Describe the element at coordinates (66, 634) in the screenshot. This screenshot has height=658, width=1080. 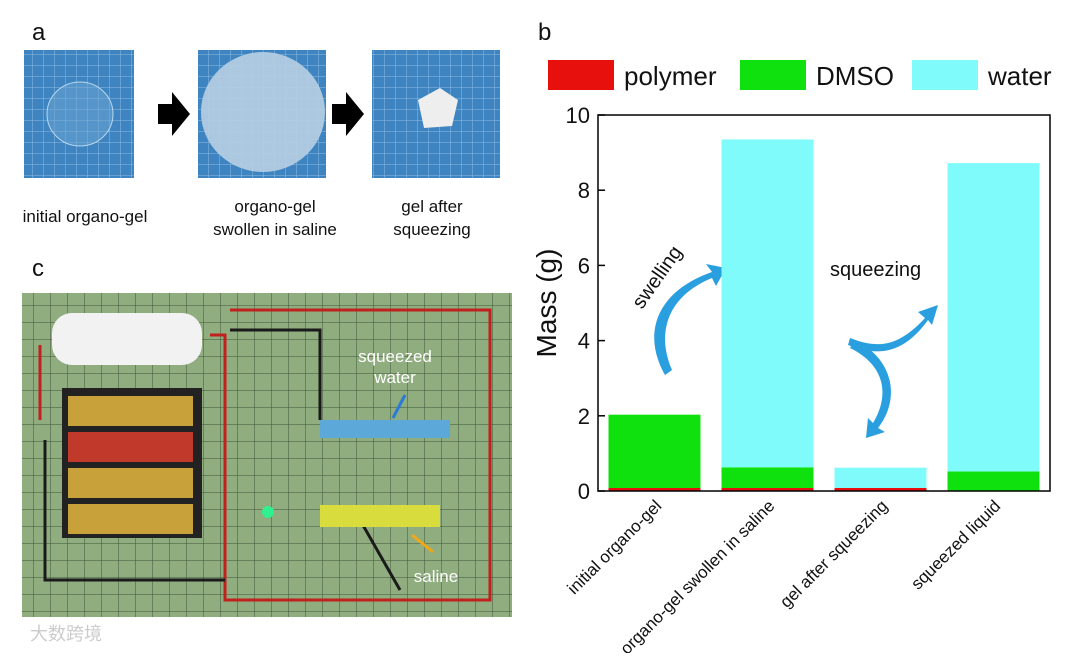
I see `watermark: 大数跨境` at that location.